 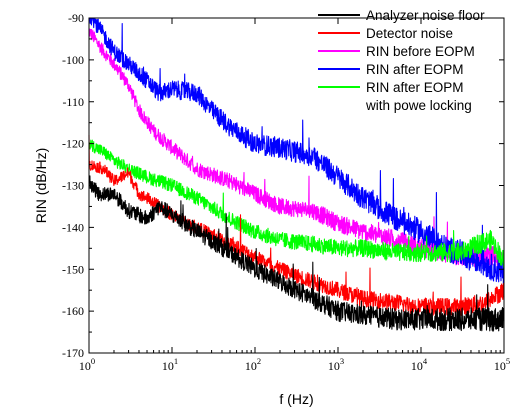 I want to click on legend-label: Detector noise, so click(x=409, y=33).